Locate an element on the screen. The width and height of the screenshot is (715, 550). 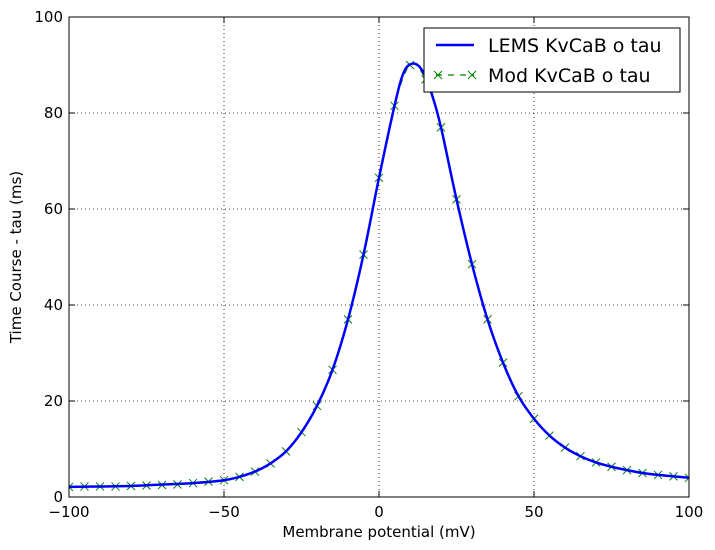
legend-label: Mod KvCaB o tau is located at coordinates (569, 76).